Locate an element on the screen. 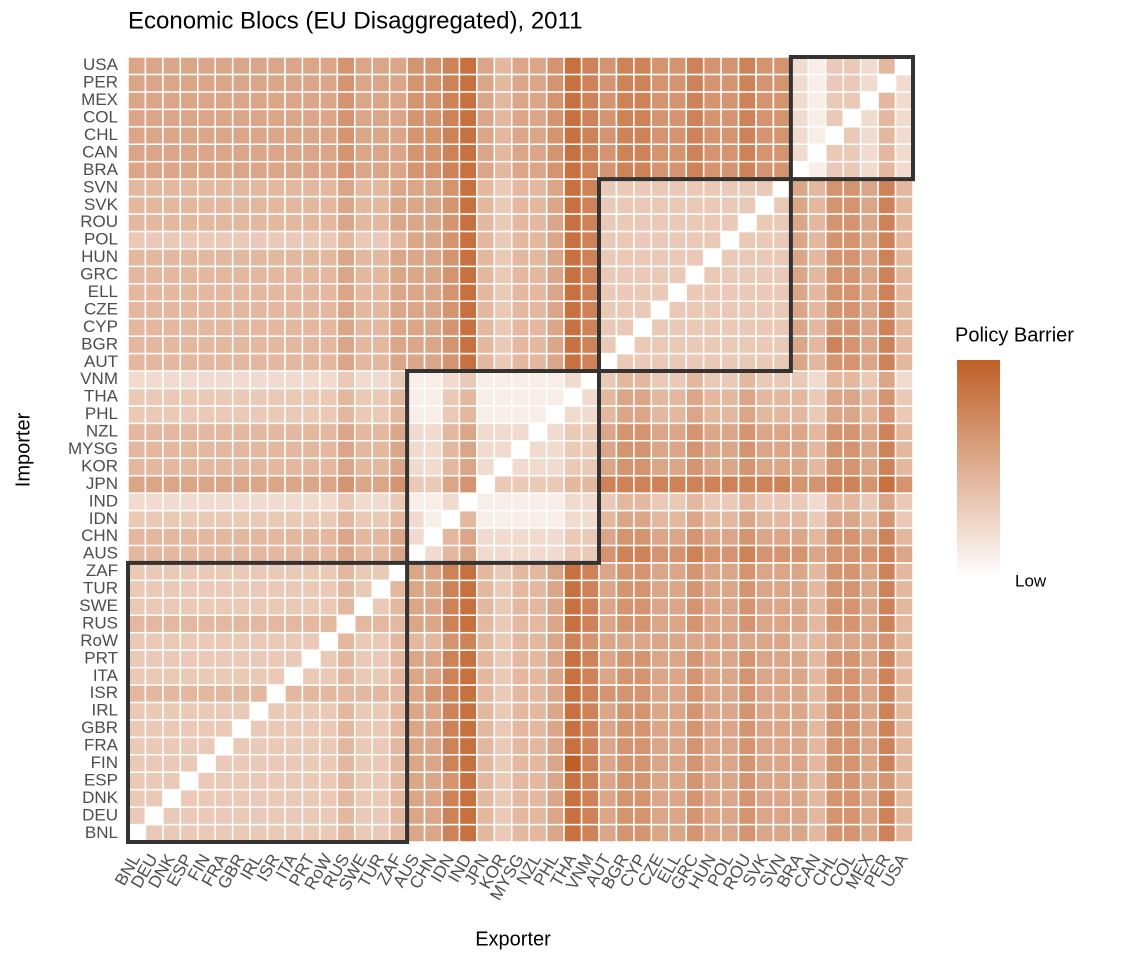 This screenshot has width=1130, height=961. y-tick-label: ITA is located at coordinates (106, 675).